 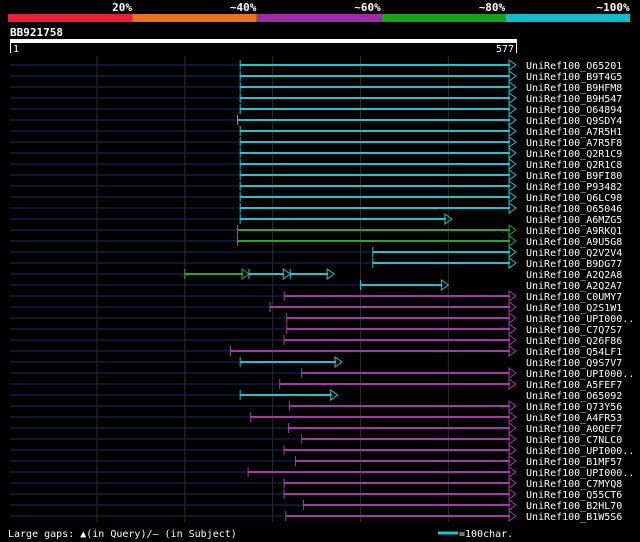 What do you see at coordinates (316, 483) in the screenshot?
I see `hit-row: UniRef100_C7MYQ8` at bounding box center [316, 483].